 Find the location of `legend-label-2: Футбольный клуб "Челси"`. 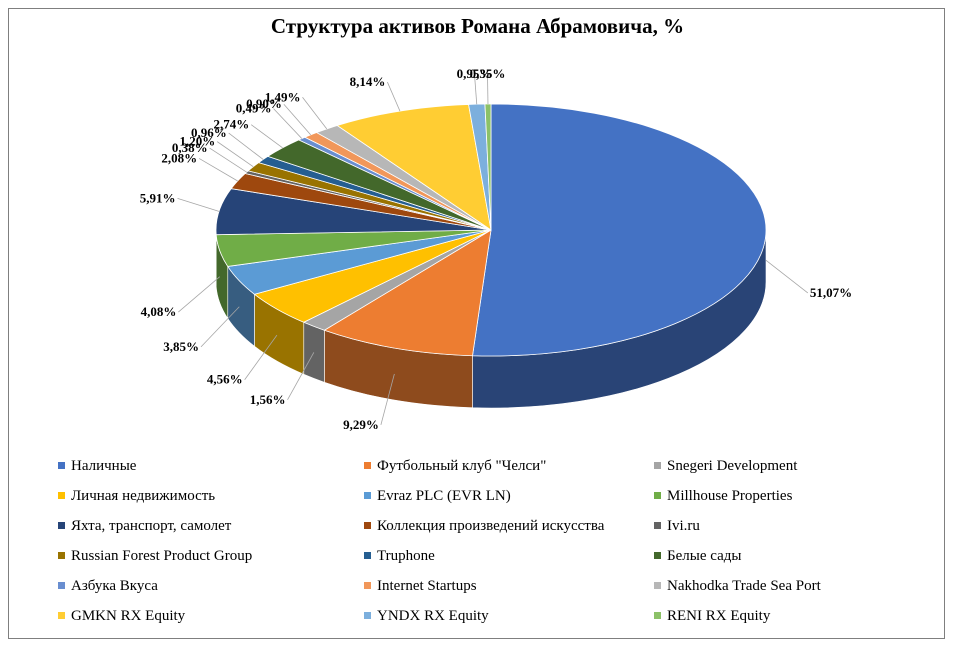

legend-label-2: Футбольный клуб "Челси" is located at coordinates (462, 466).